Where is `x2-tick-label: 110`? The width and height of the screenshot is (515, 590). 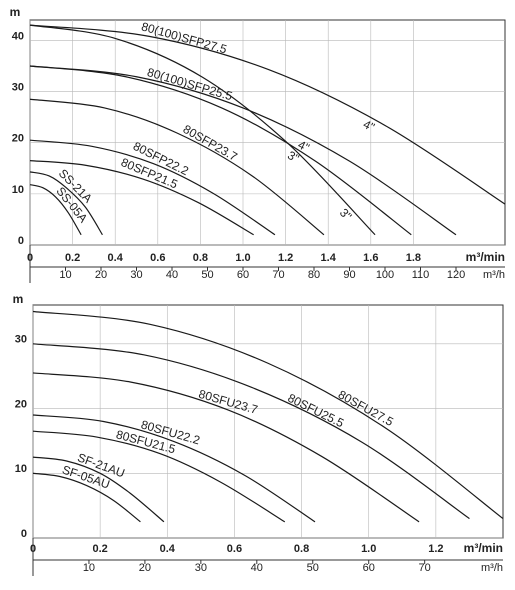
x2-tick-label: 110 is located at coordinates (421, 275).